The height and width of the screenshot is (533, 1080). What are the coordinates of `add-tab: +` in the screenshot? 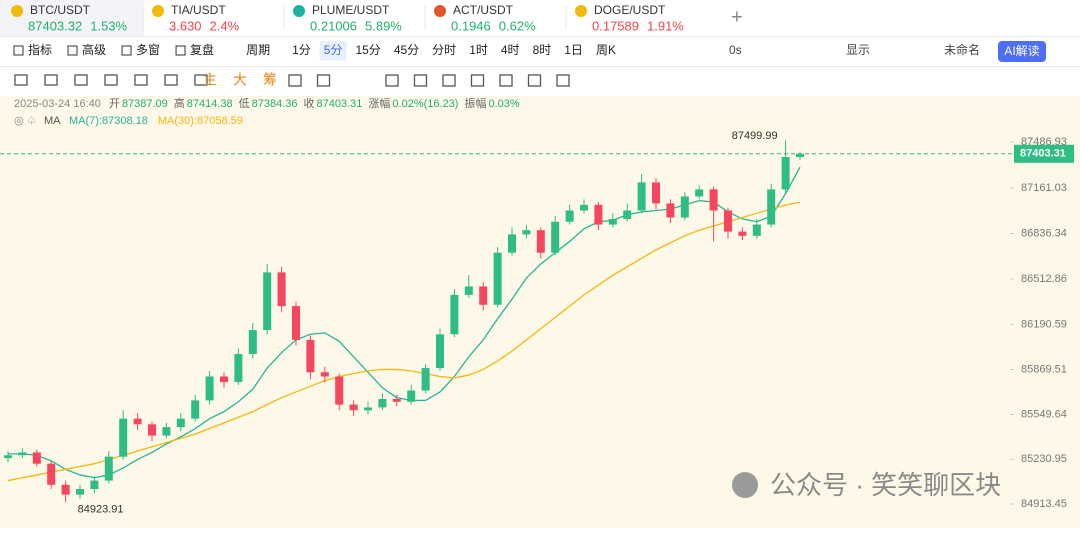 It's located at (737, 17).